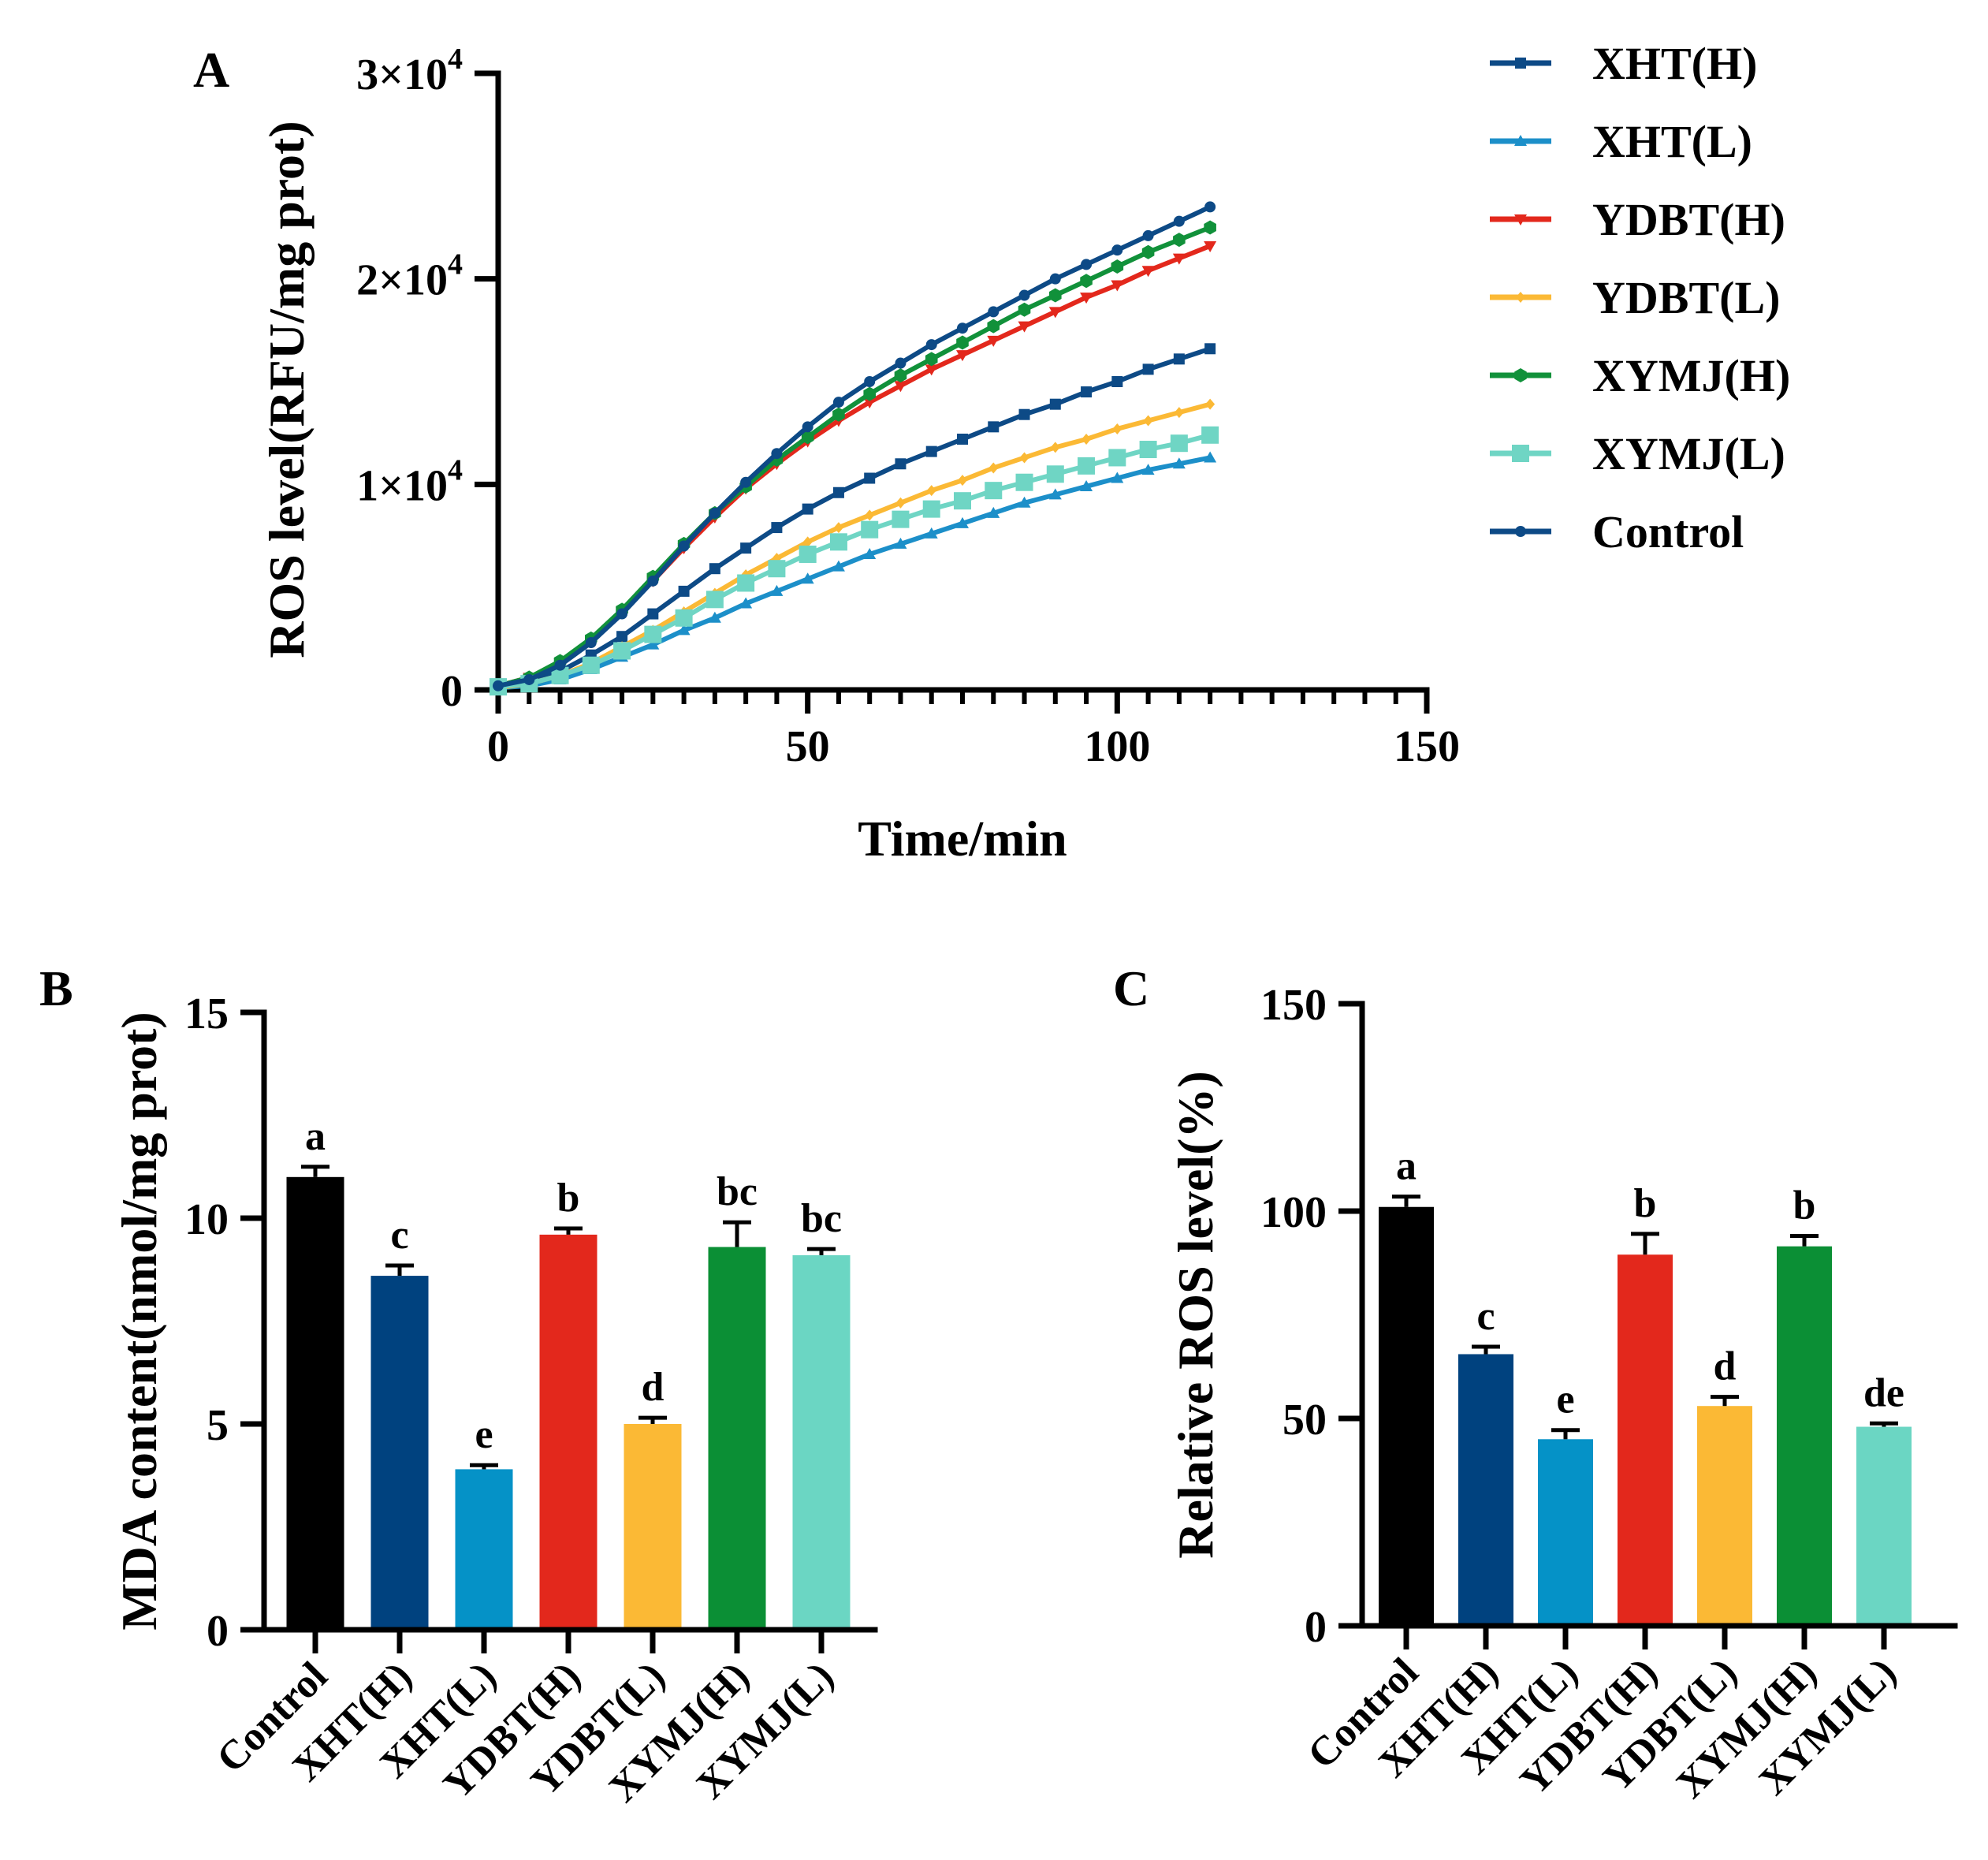 This screenshot has height=1860, width=1988. Describe the element at coordinates (854, 457) in the screenshot. I see `series-line-XYMJ(H)` at that location.